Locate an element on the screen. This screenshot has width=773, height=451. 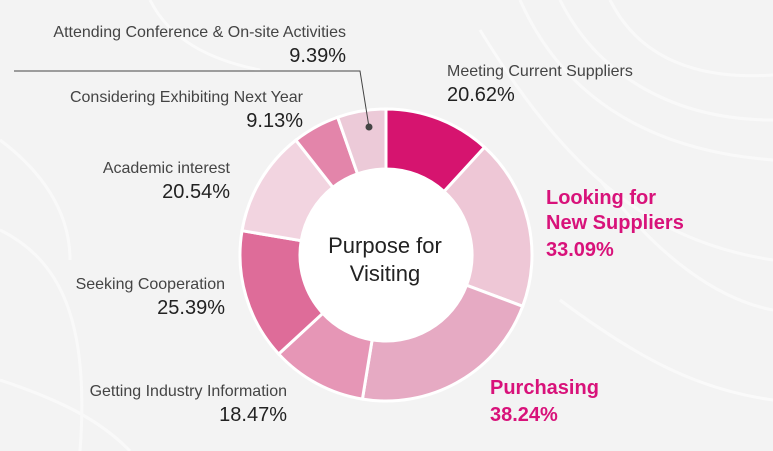
slice-label-getting-industry-information: Getting Industry Information 18.47% is located at coordinates (188, 404).